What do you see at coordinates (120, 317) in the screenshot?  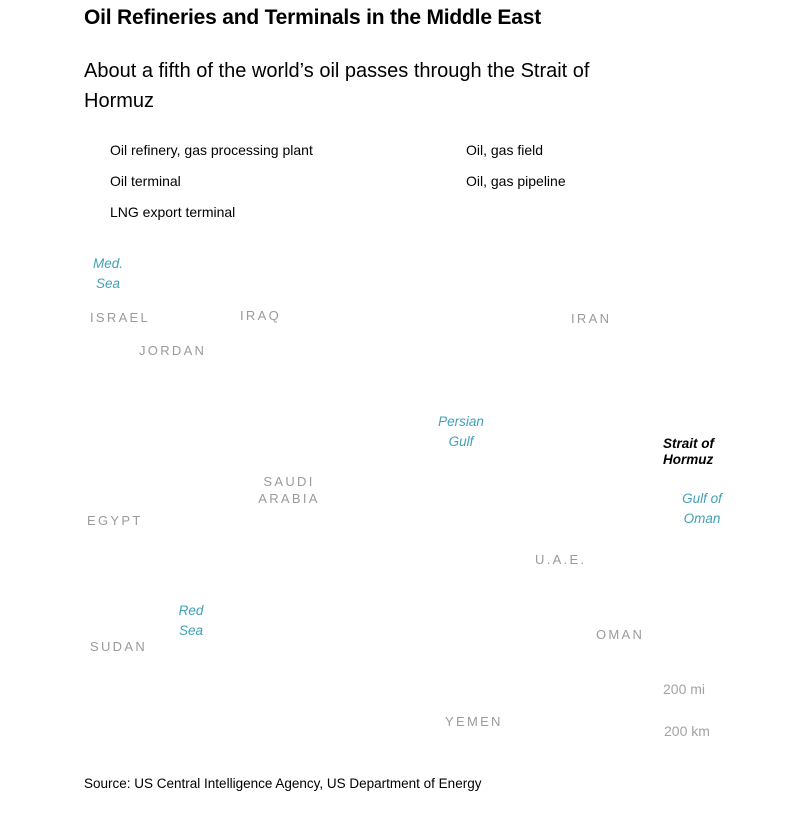 I see `country-label-israel: ISRAEL` at bounding box center [120, 317].